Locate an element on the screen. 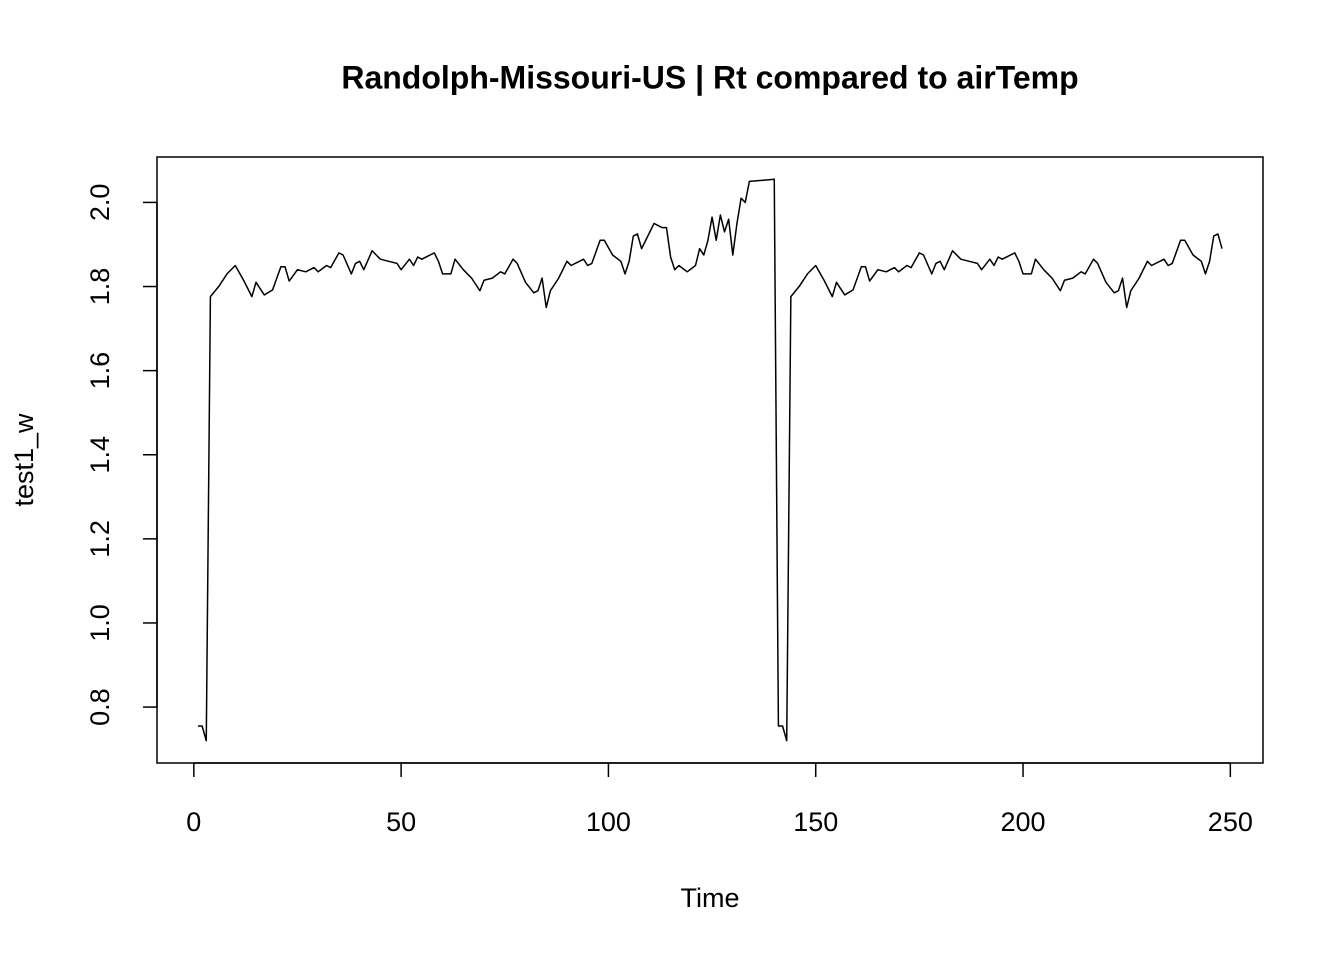 This screenshot has width=1344, height=960. x-tick-label: 50 is located at coordinates (401, 822).